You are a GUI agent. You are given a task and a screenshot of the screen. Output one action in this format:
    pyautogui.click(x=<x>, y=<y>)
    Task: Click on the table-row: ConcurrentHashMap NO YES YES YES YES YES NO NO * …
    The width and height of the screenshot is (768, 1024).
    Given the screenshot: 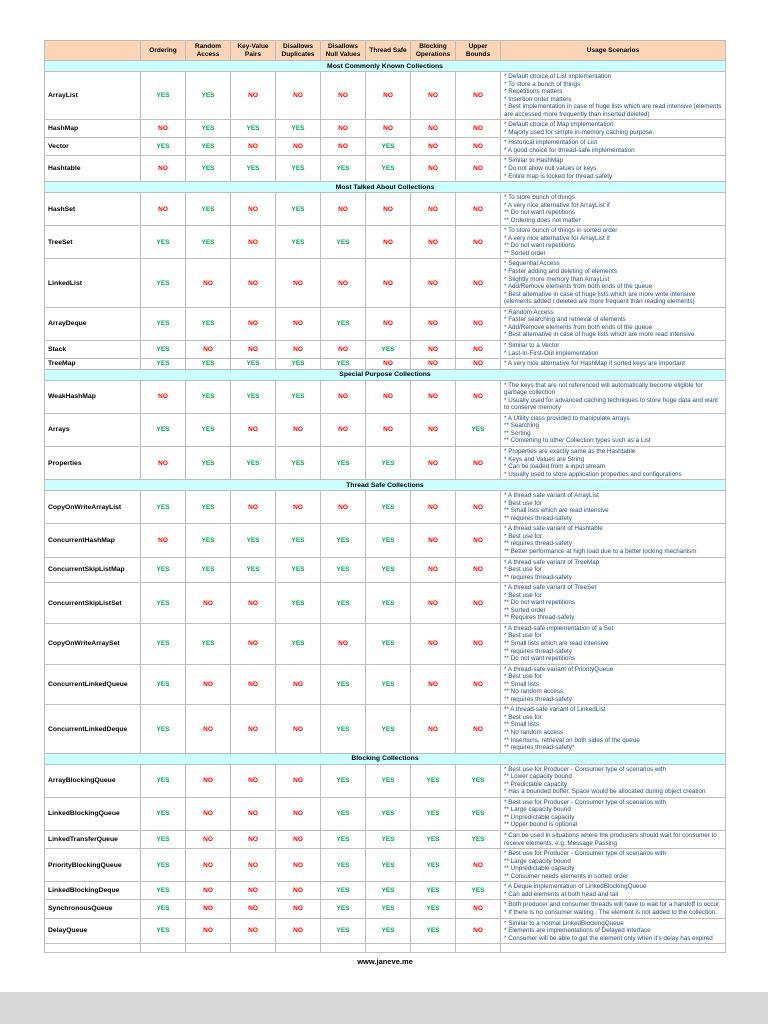 What is the action you would take?
    pyautogui.click(x=385, y=540)
    